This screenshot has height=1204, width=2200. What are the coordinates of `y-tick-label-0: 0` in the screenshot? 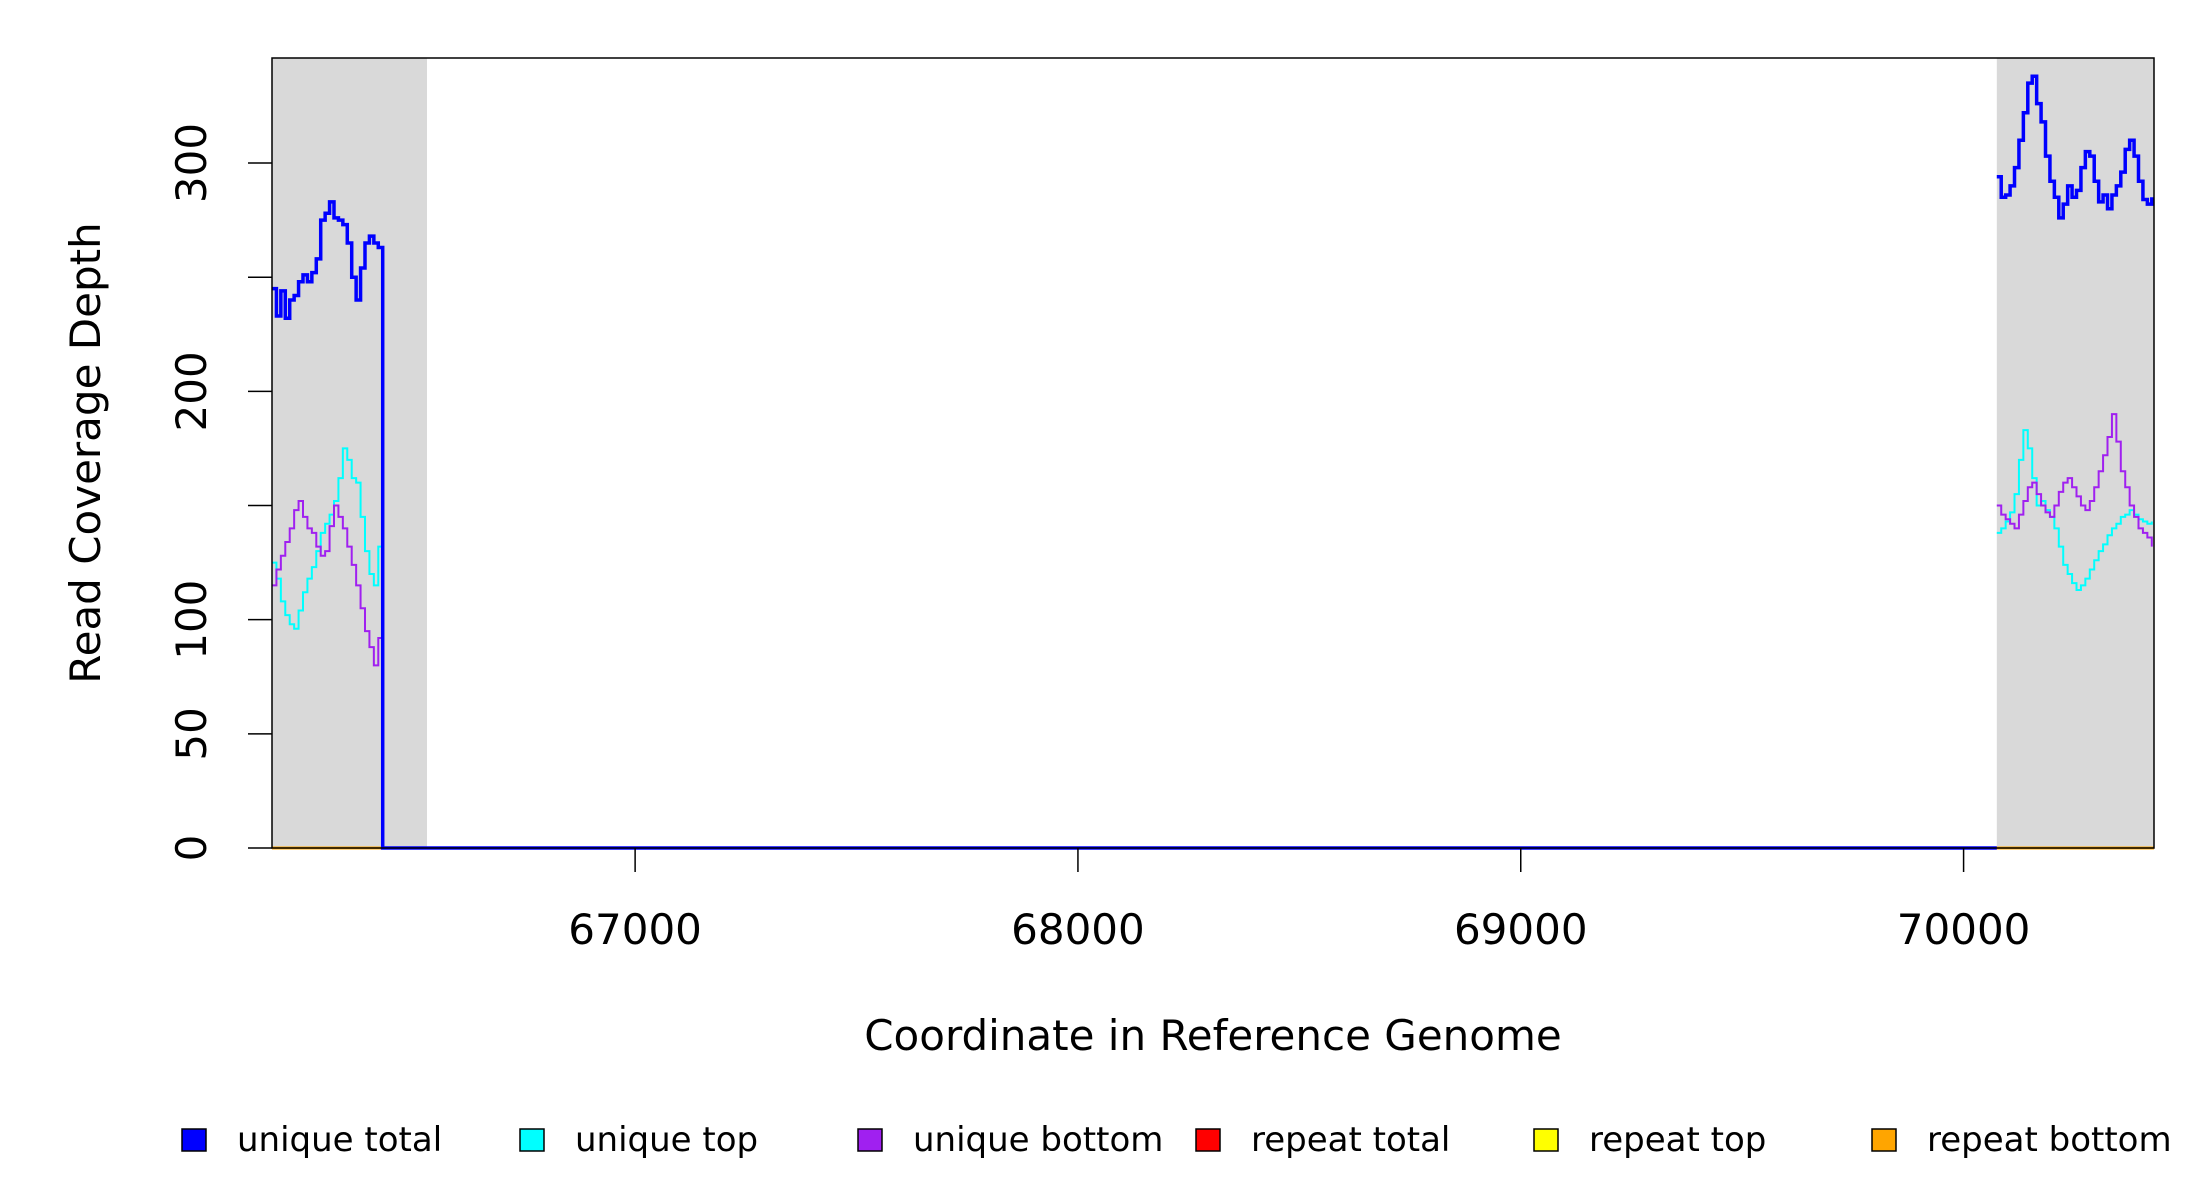 It's located at (191, 848).